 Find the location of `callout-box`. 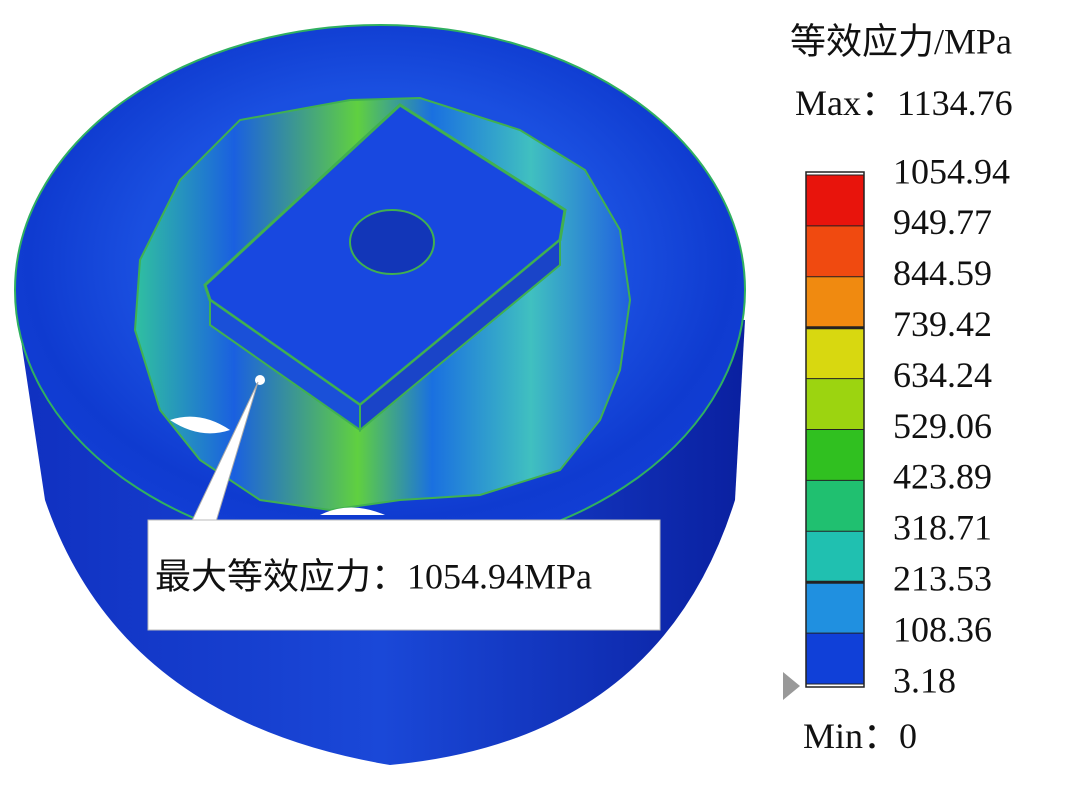

callout-box is located at coordinates (404, 575).